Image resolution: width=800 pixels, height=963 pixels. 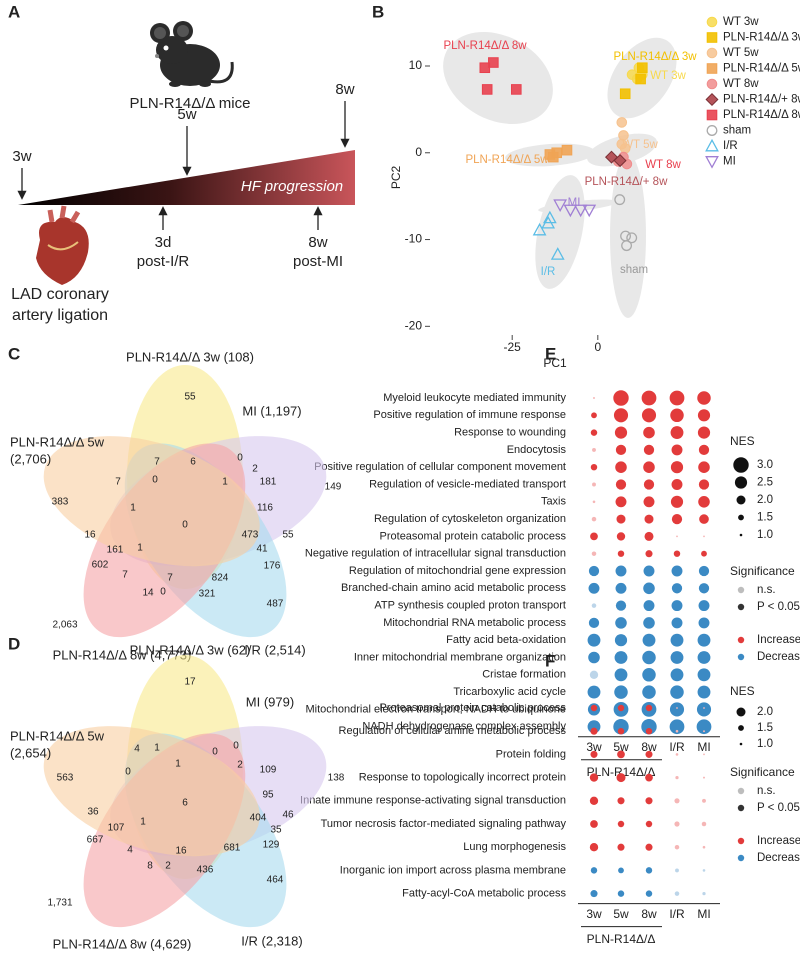 What do you see at coordinates (250, 535) in the screenshot?
I see `region-count: 473` at bounding box center [250, 535].